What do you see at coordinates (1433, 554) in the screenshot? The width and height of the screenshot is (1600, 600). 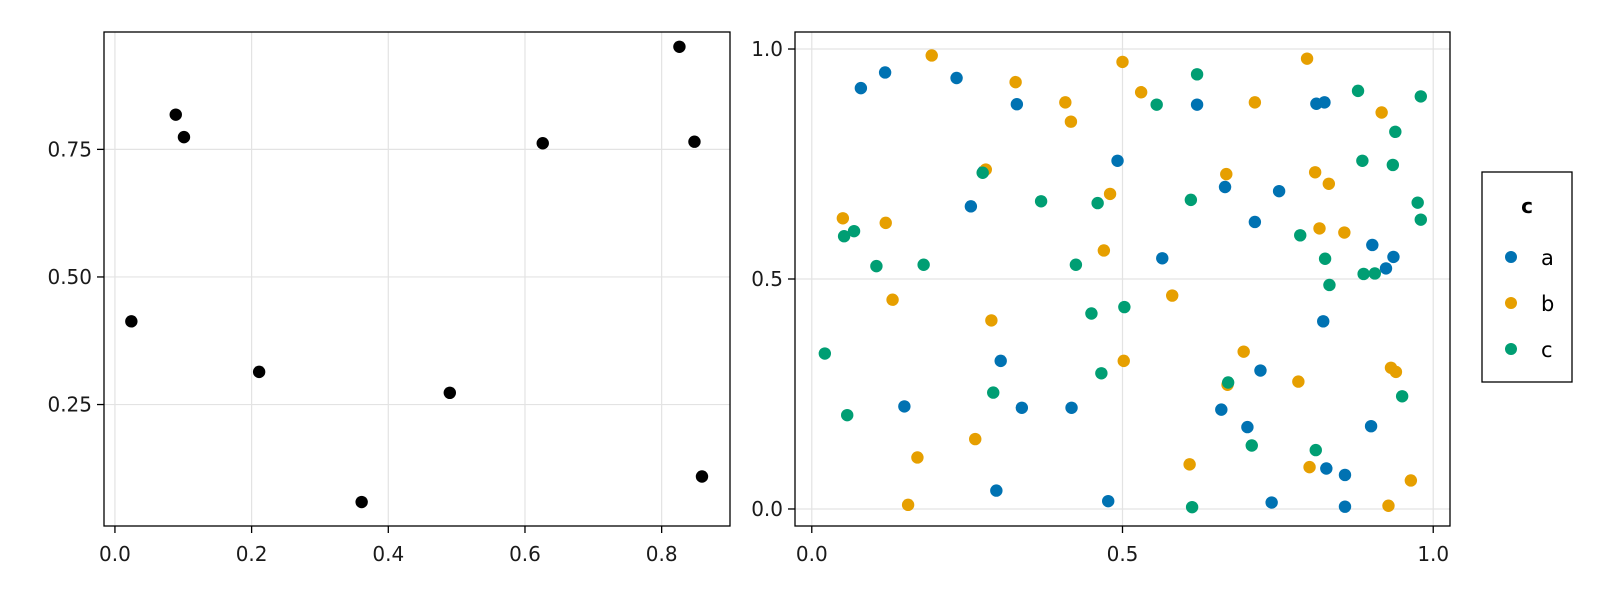 I see `chart1-x-tick-label: 1.0` at bounding box center [1433, 554].